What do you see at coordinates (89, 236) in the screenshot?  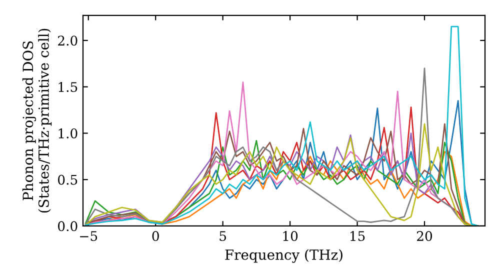 I see `x-tick-label: −5` at bounding box center [89, 236].